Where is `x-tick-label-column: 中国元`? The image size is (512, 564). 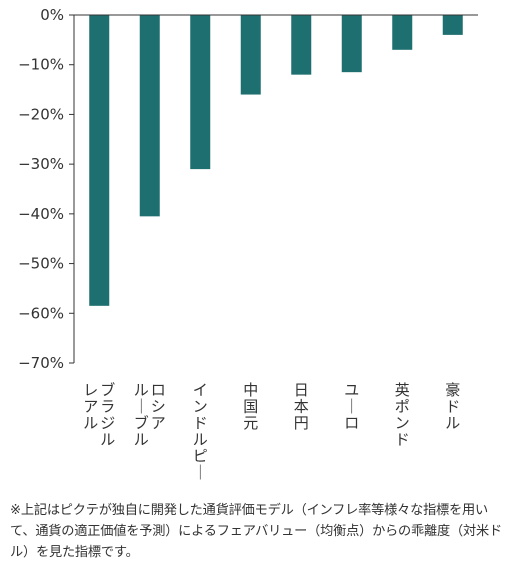
x-tick-label-column: 中国元 is located at coordinates (250, 406).